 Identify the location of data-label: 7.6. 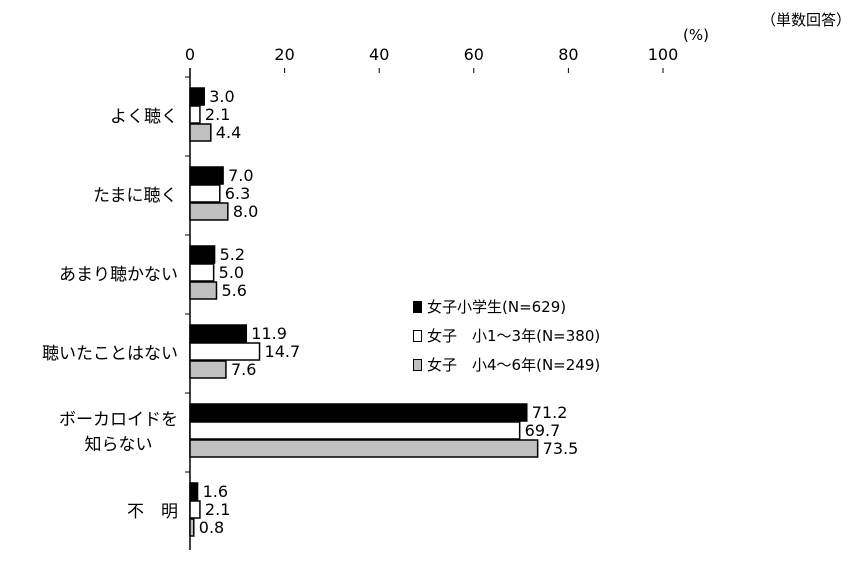
(243, 369).